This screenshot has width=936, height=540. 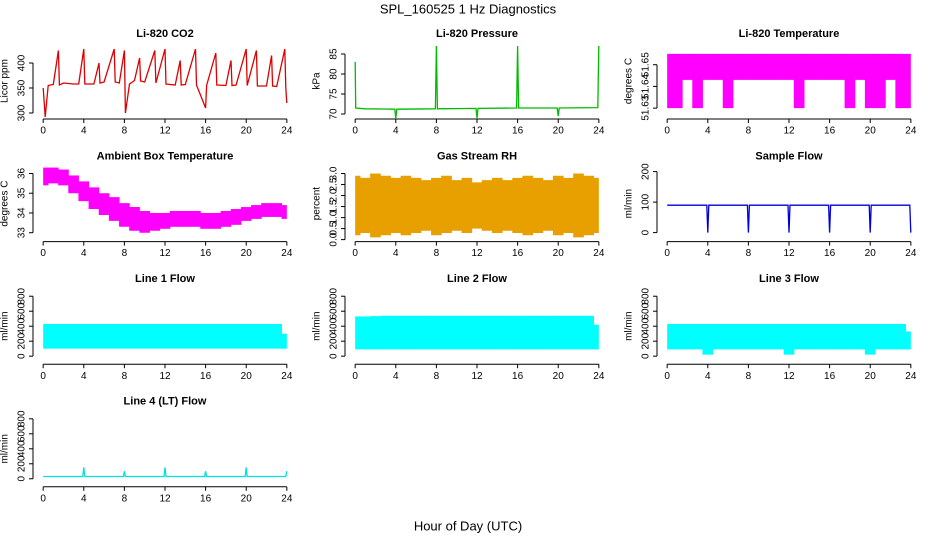 I want to click on y-tick-label: 51.65, so click(x=646, y=64).